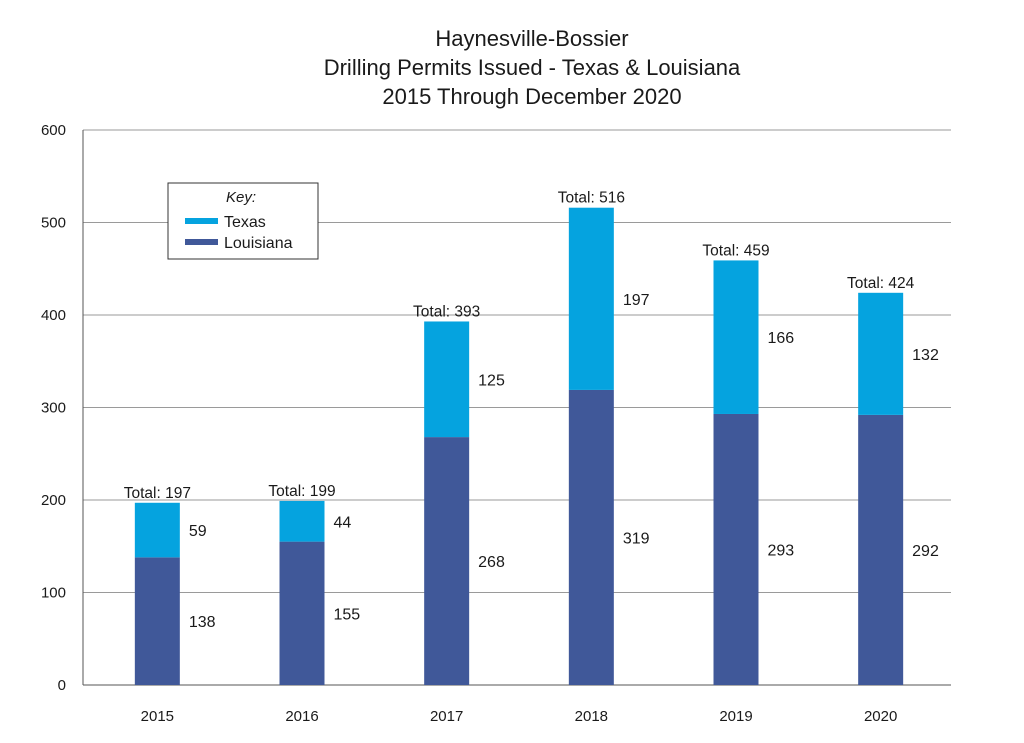 This screenshot has height=743, width=1024. Describe the element at coordinates (245, 222) in the screenshot. I see `legend-label-texas: Texas` at that location.